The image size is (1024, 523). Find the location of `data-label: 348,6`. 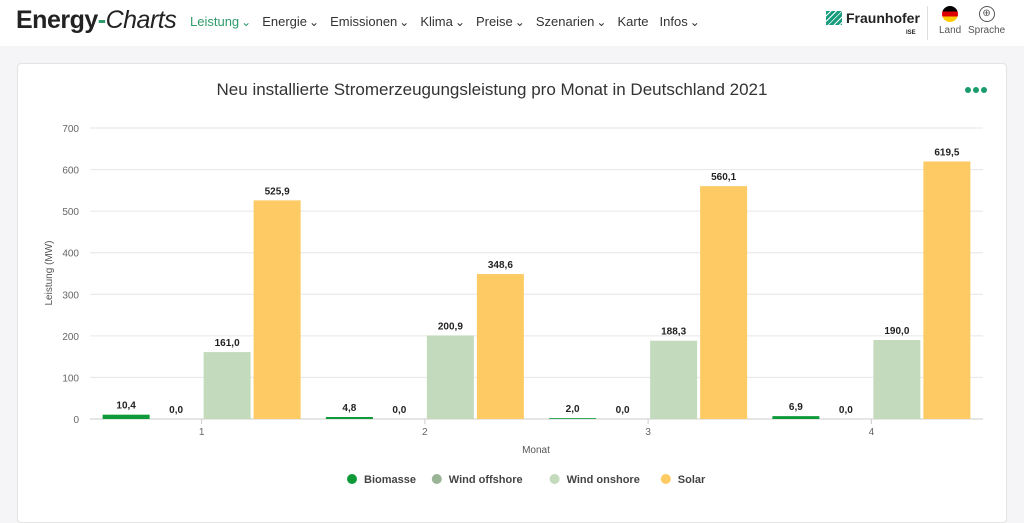

data-label: 348,6 is located at coordinates (500, 265).